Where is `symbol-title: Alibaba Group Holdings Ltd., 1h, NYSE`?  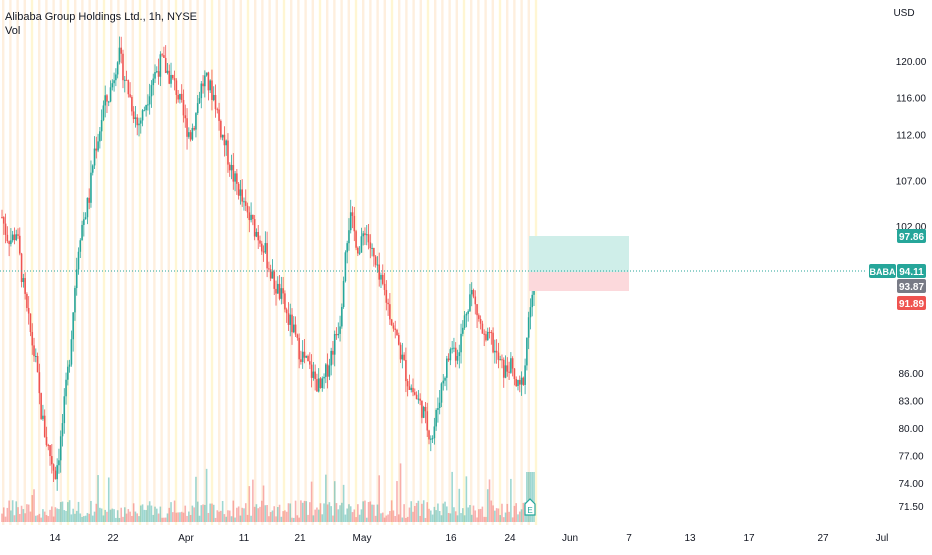 symbol-title: Alibaba Group Holdings Ltd., 1h, NYSE is located at coordinates (101, 17).